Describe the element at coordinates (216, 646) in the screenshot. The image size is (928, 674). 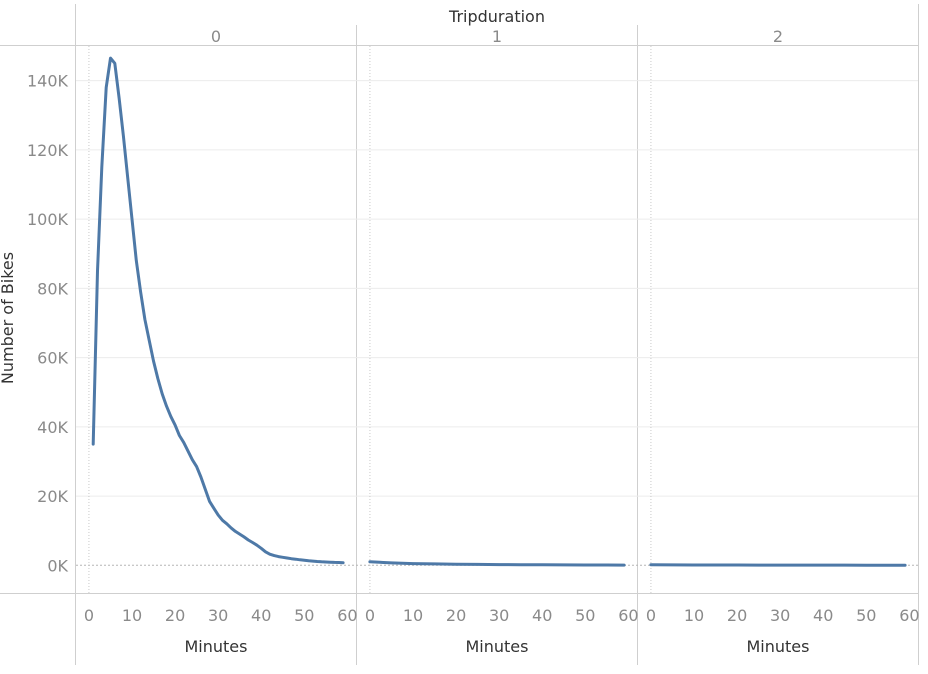
I see `x-axis-title-0: Minutes` at that location.